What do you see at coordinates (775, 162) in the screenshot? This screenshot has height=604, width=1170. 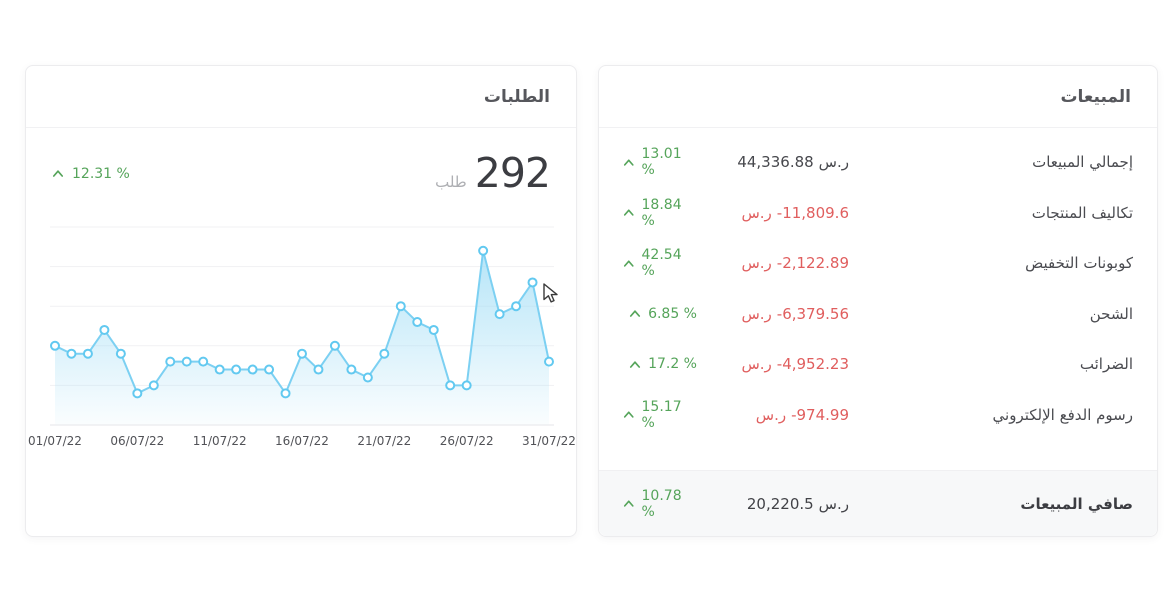 I see `amount: 44,336.88` at bounding box center [775, 162].